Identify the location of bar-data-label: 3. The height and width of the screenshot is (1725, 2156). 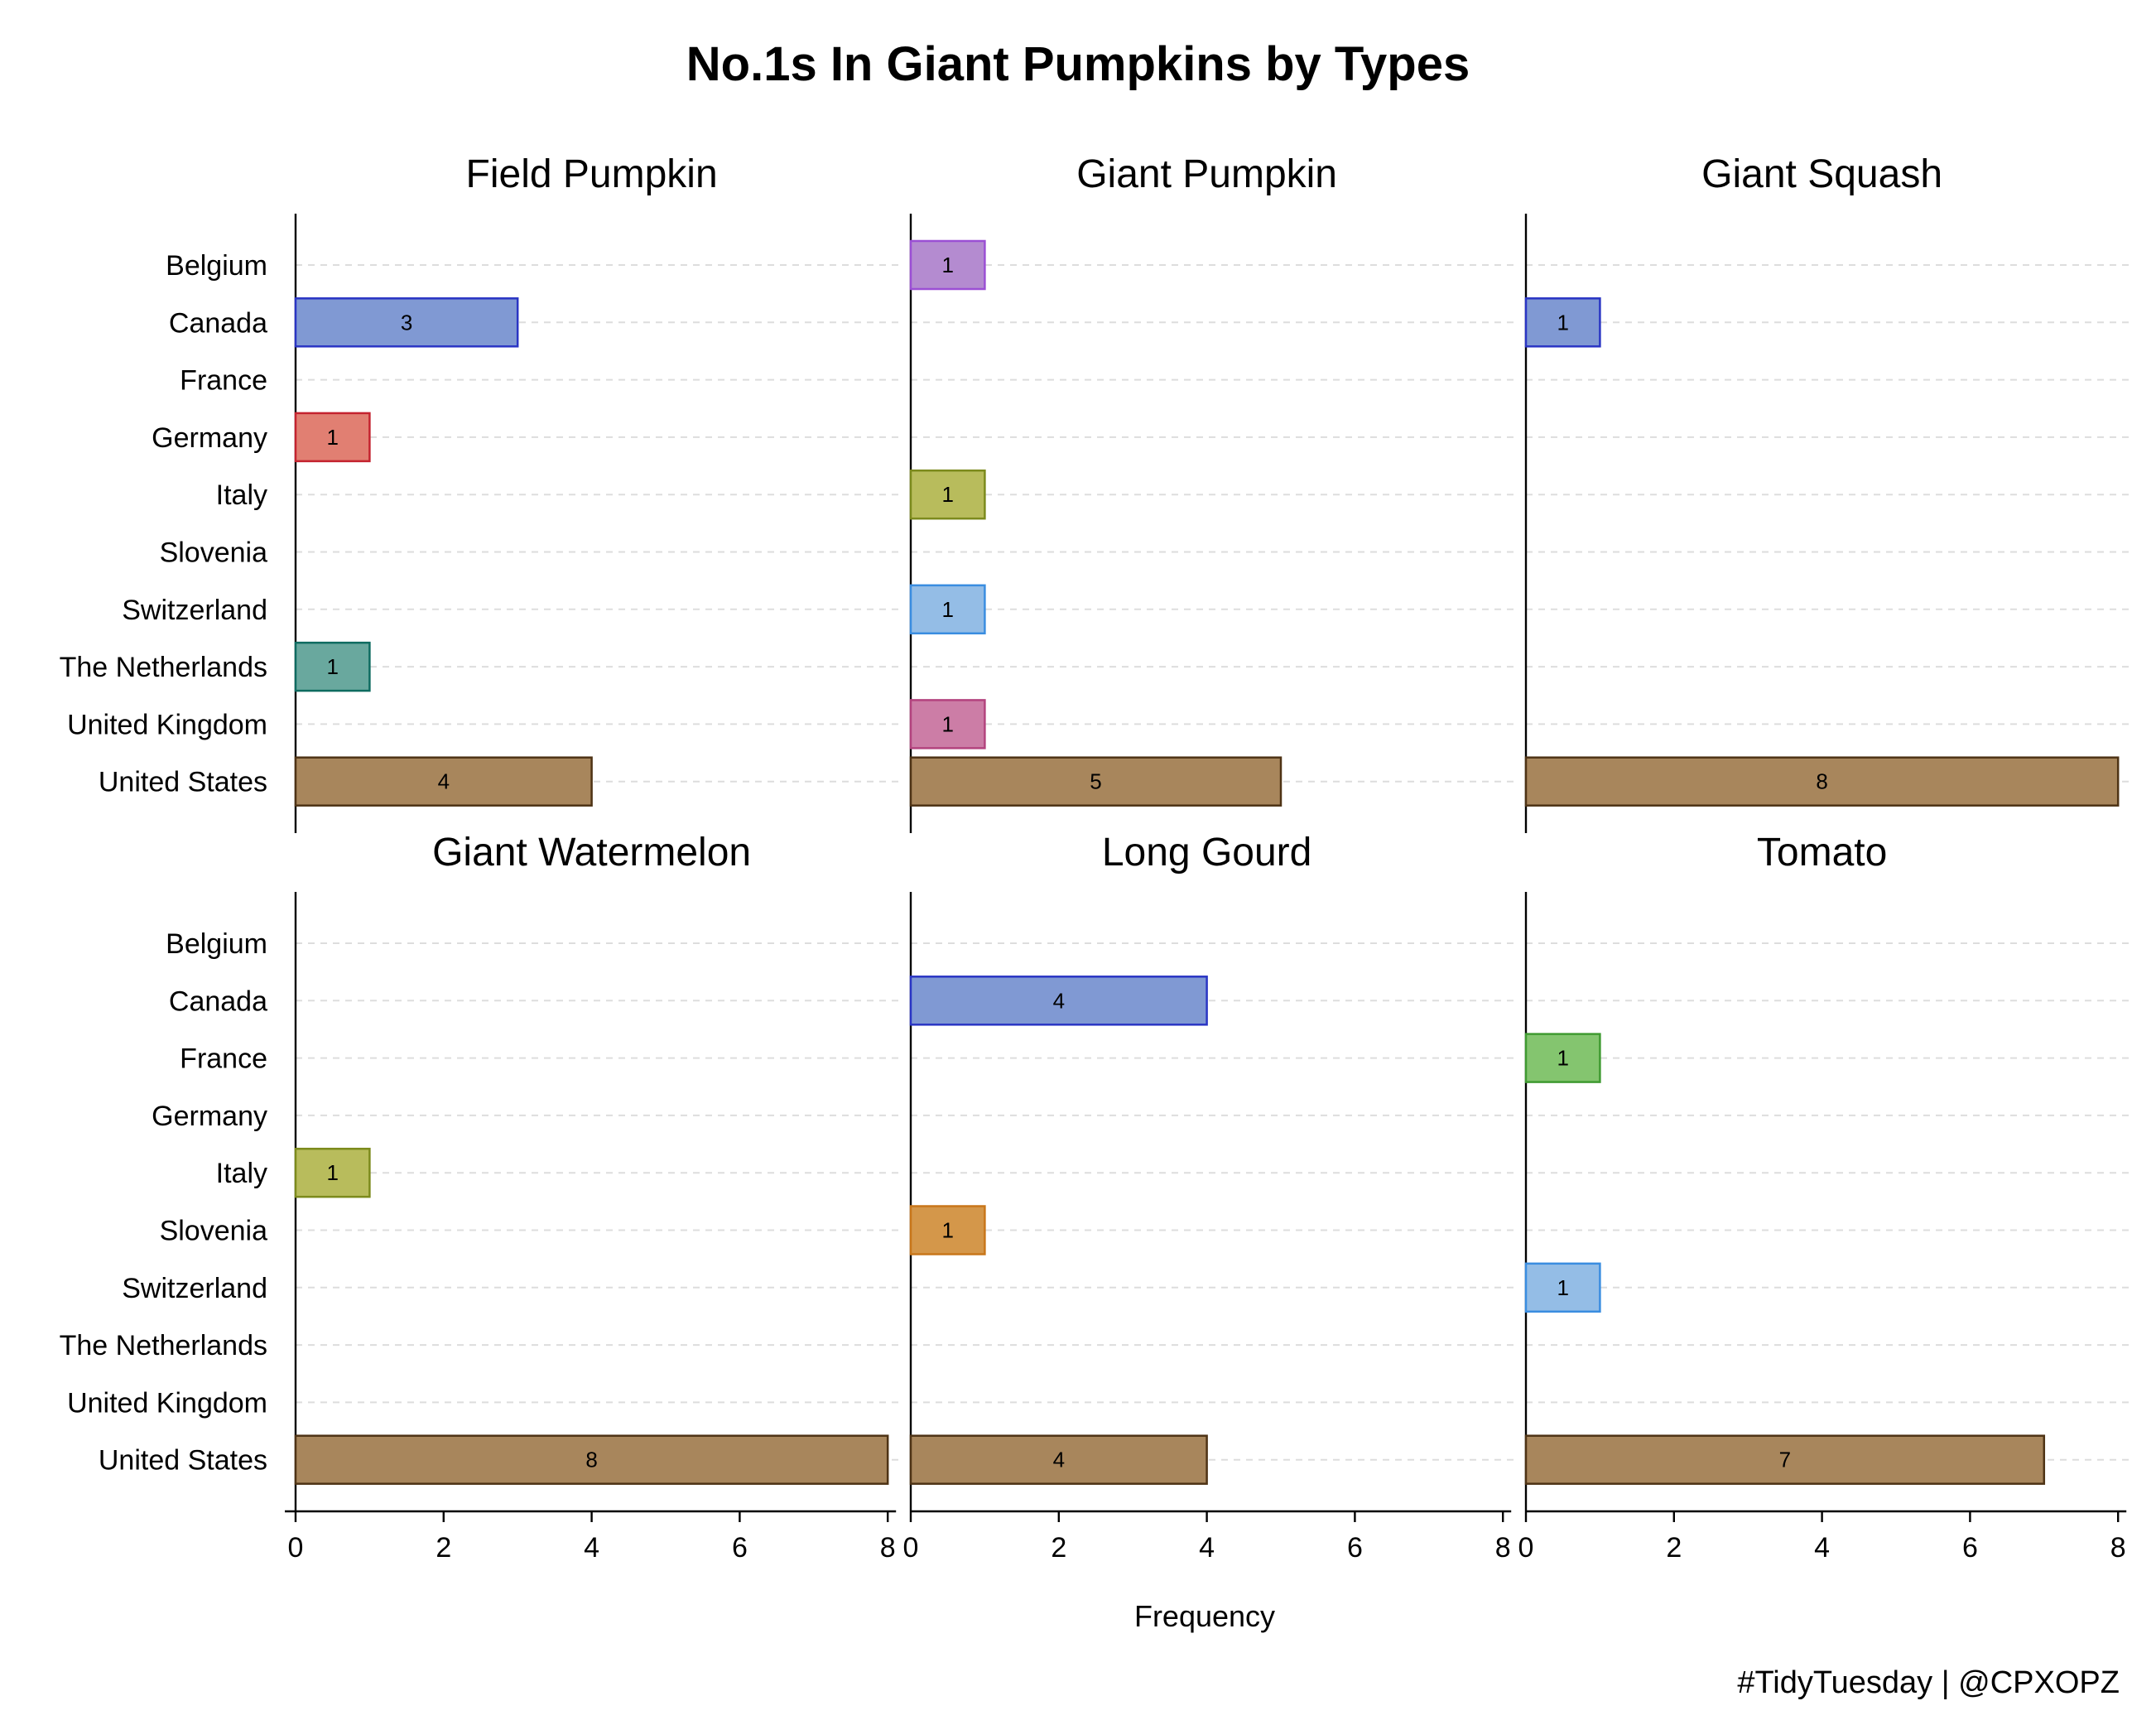
(407, 322).